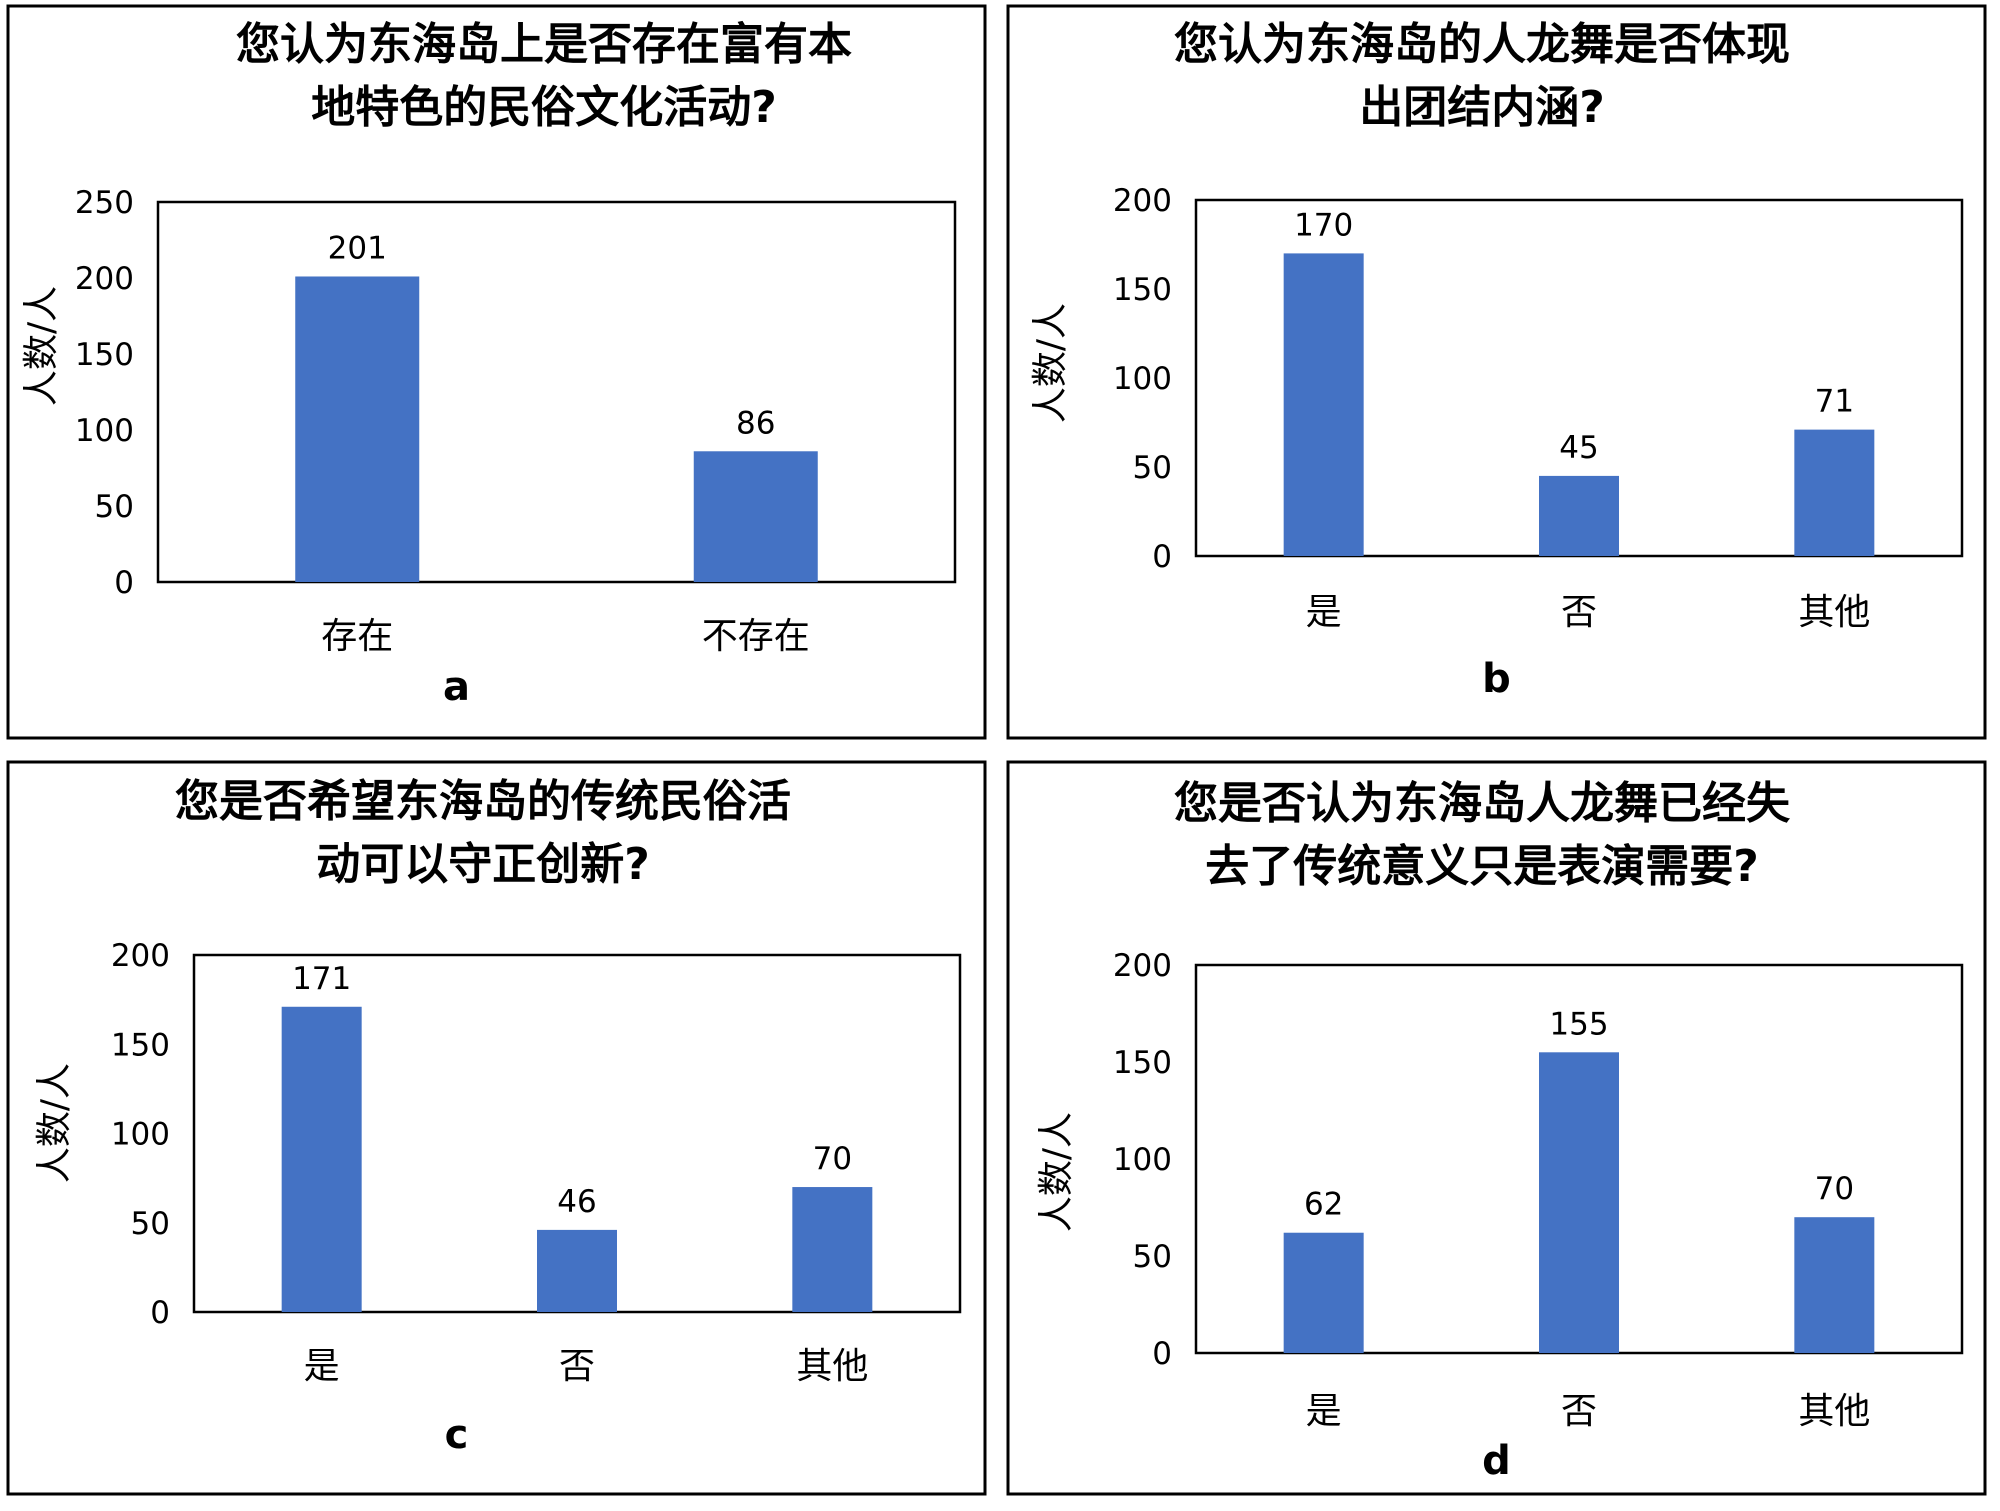 Image resolution: width=2000 pixels, height=1511 pixels. Describe the element at coordinates (1578, 448) in the screenshot. I see `data-label: 45` at that location.